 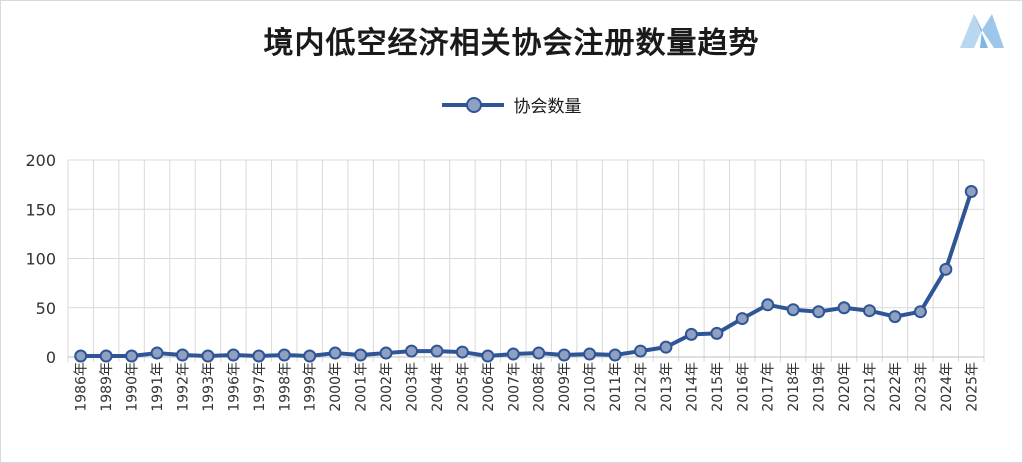 What do you see at coordinates (565, 387) in the screenshot?
I see `x-tick-label: 2009年` at bounding box center [565, 387].